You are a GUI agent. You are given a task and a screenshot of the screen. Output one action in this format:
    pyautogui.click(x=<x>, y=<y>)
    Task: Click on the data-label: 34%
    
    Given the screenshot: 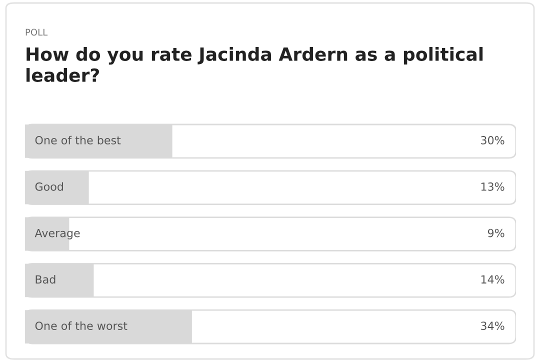 What is the action you would take?
    pyautogui.click(x=492, y=326)
    